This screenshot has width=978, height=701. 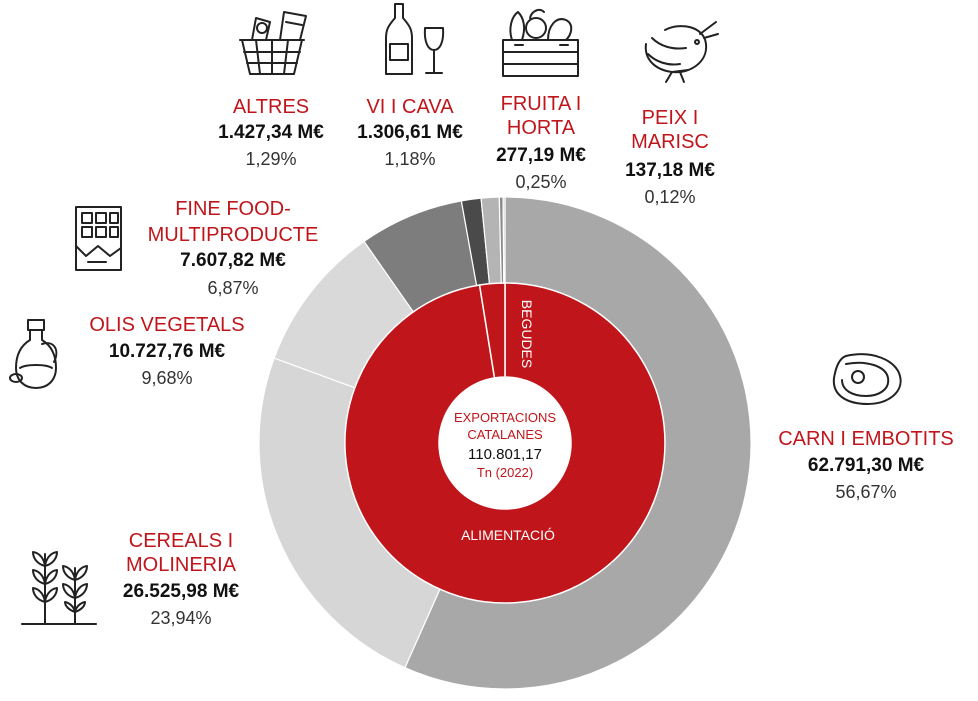 I want to click on label-cereals-i-molineria: CEREALS I MOLINERIA 26.525,98 M€ 23,94%, so click(x=181, y=579).